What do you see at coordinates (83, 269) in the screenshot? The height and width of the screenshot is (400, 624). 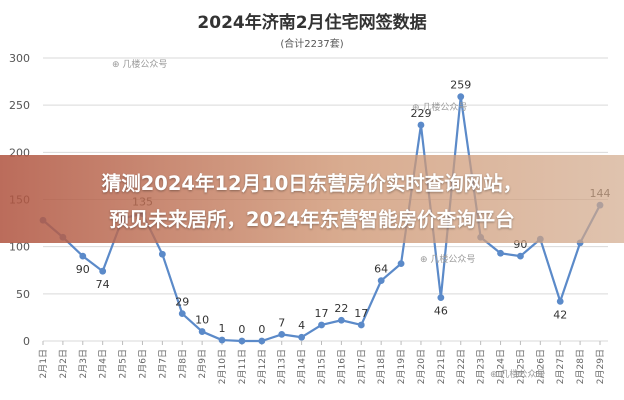 I see `data-label: 90` at bounding box center [83, 269].